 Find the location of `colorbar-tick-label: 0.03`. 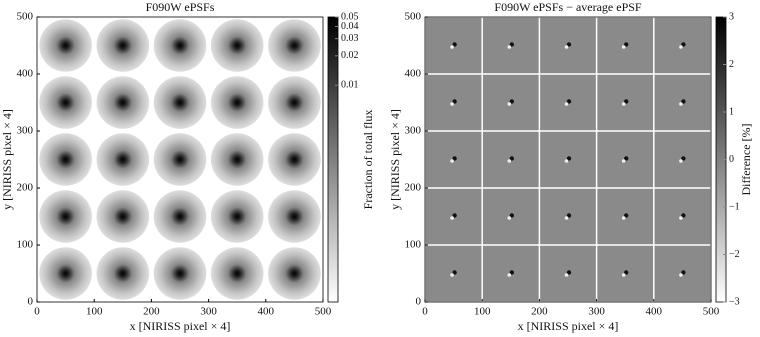

colorbar-tick-label: 0.03 is located at coordinates (350, 38).